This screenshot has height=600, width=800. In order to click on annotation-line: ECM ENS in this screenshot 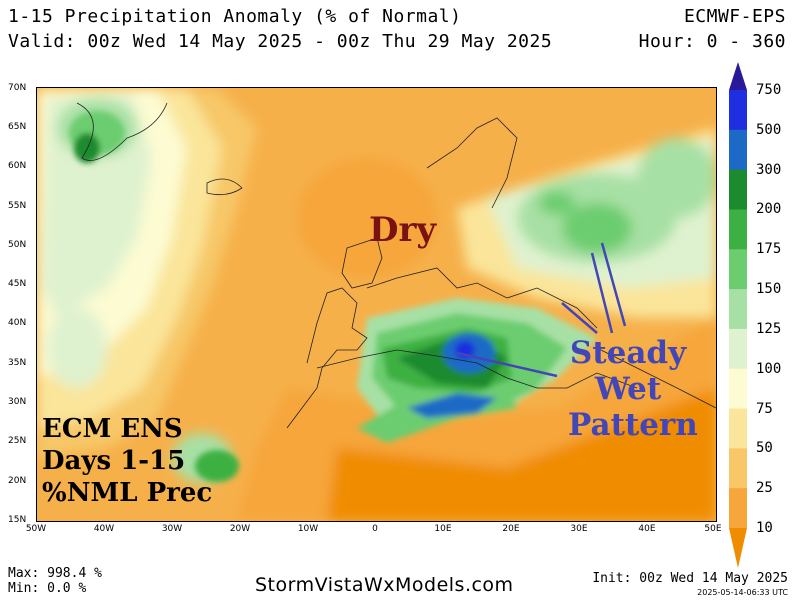, I will do `click(112, 429)`.